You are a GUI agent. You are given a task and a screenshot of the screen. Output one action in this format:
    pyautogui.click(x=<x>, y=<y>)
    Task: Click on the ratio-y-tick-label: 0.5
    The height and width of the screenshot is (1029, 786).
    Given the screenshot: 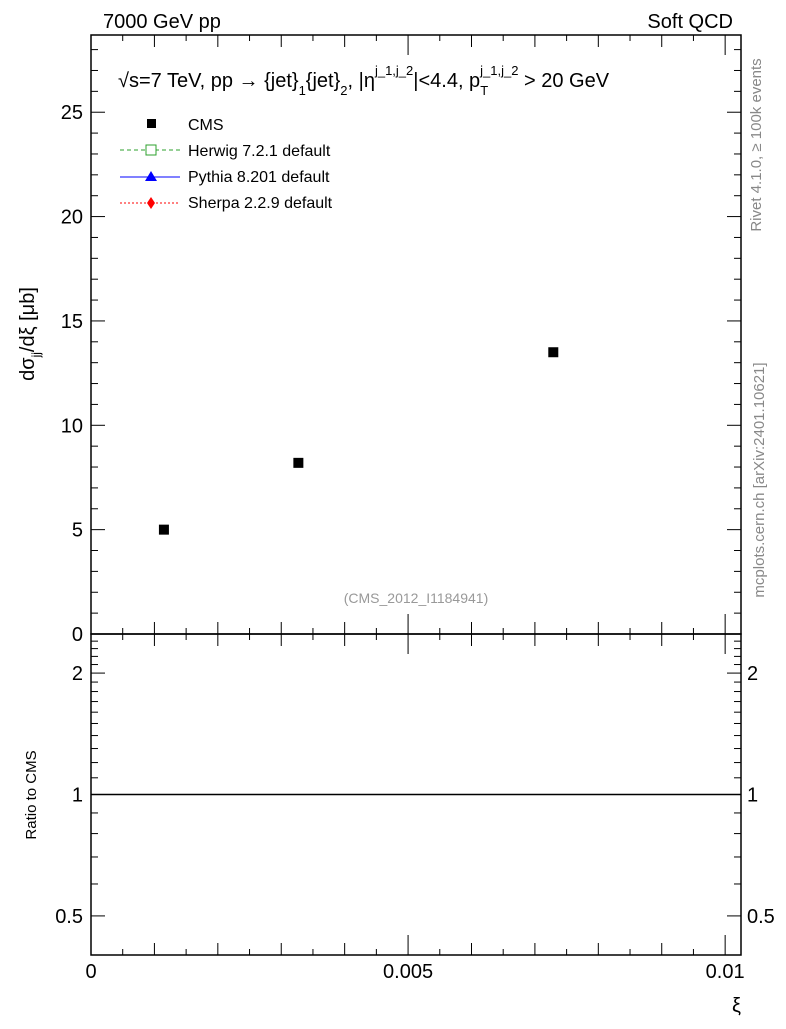 What is the action you would take?
    pyautogui.click(x=69, y=917)
    